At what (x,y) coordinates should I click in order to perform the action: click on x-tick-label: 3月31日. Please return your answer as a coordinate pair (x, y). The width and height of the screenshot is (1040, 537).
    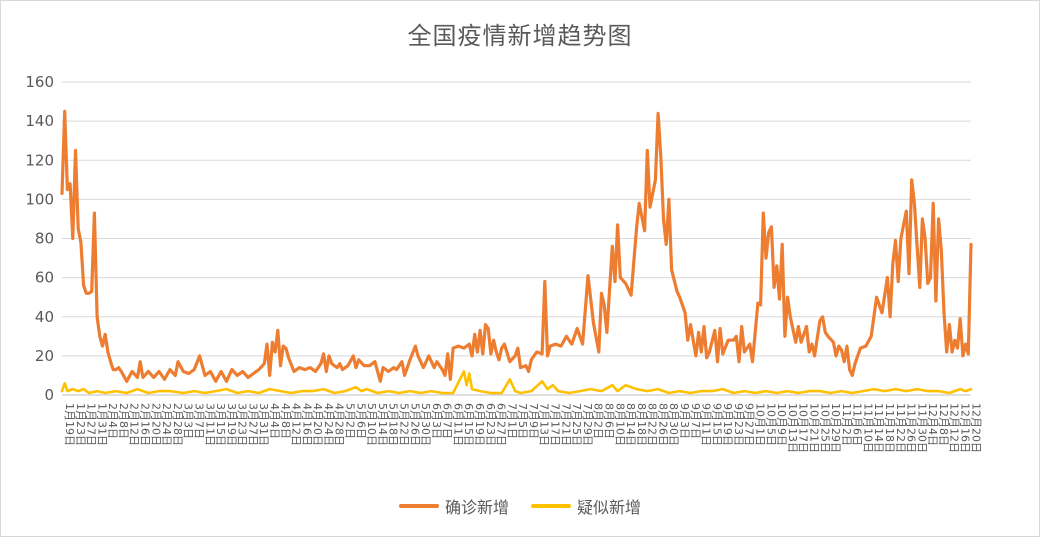
    Looking at the image, I should click on (263, 424).